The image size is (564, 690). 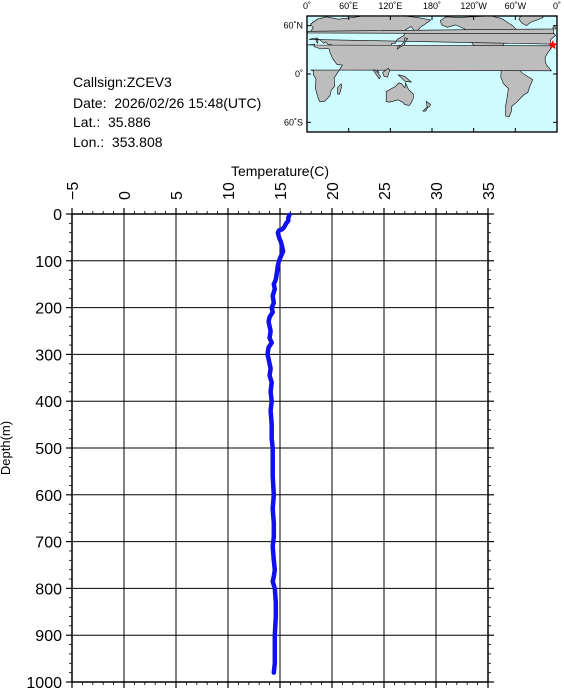 What do you see at coordinates (516, 6) in the screenshot?
I see `map-lon-label: 60˚W` at bounding box center [516, 6].